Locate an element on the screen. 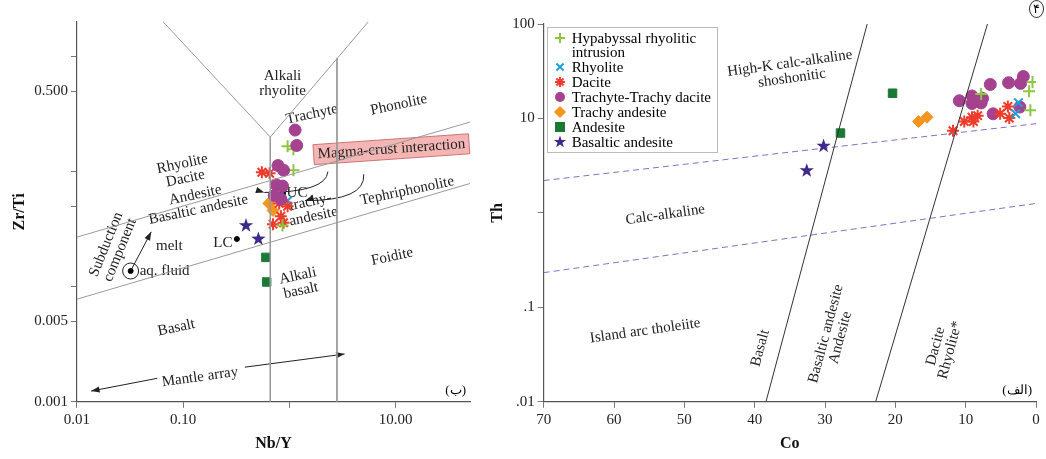 The width and height of the screenshot is (1046, 459). legend-label: Basaltic andesite is located at coordinates (622, 142).